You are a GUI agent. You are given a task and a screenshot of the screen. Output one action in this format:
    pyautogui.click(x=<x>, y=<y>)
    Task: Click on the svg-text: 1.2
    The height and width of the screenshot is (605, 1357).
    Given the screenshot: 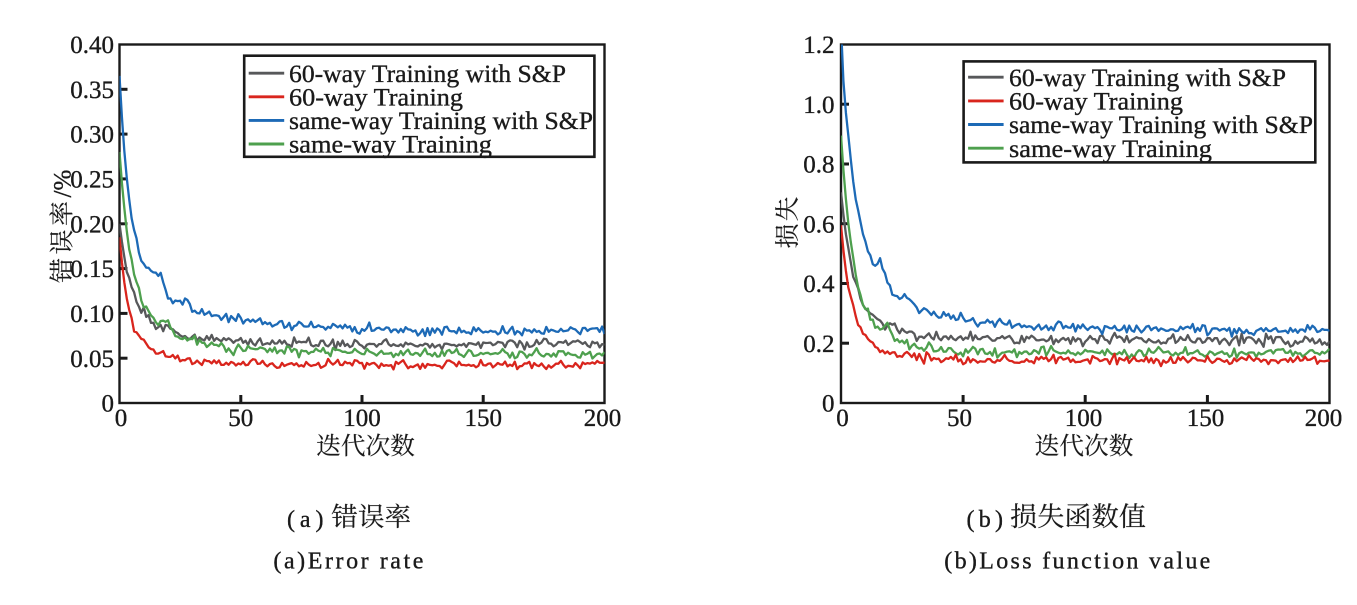 What is the action you would take?
    pyautogui.click(x=818, y=45)
    